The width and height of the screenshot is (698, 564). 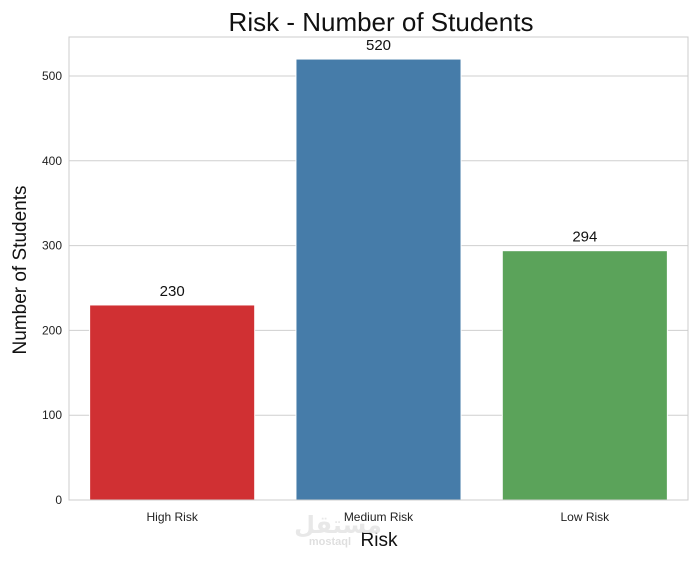 I want to click on watermark-arabic: مستقل, so click(x=338, y=525).